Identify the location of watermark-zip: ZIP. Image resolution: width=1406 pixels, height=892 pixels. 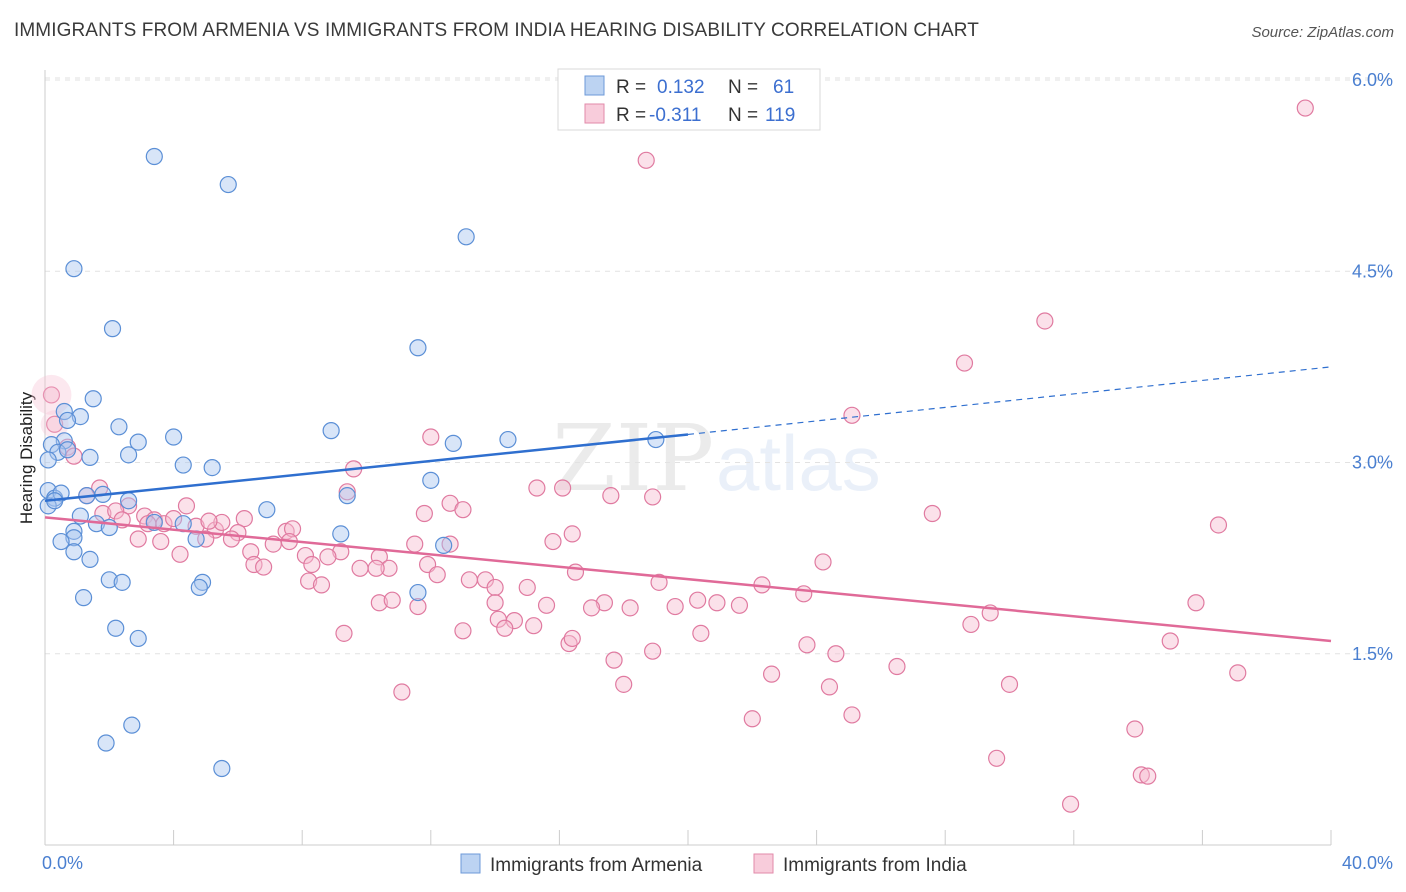
(633, 458).